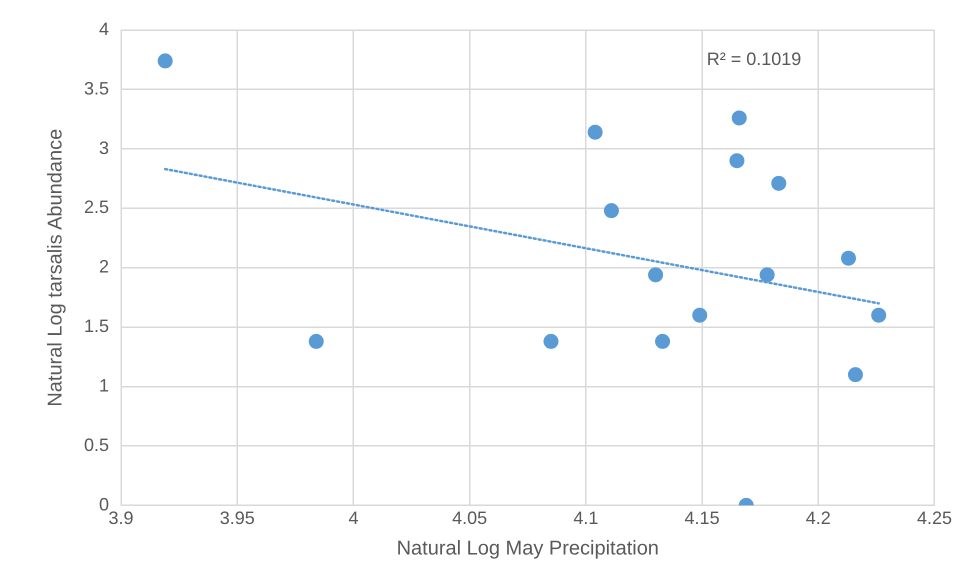 The image size is (955, 585). I want to click on y-tick-label: 4, so click(104, 28).